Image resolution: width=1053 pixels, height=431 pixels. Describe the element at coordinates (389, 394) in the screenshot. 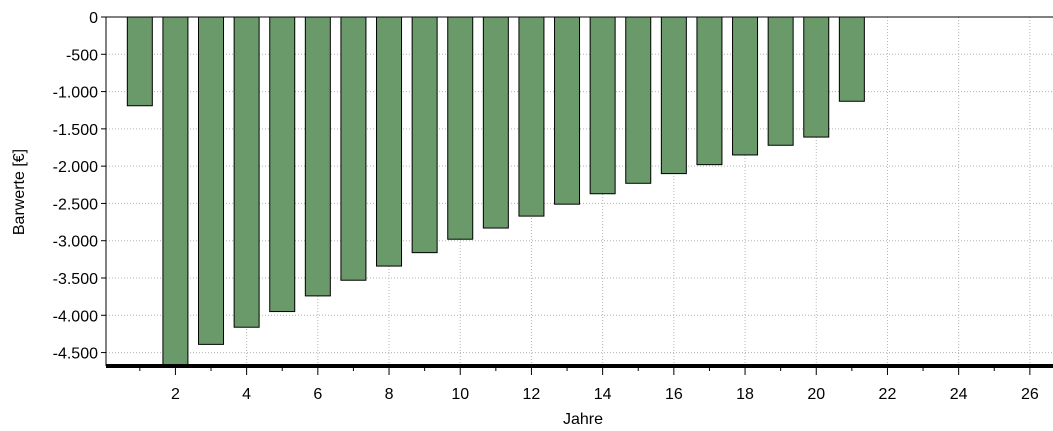

I see `x-tick-label: 8` at that location.